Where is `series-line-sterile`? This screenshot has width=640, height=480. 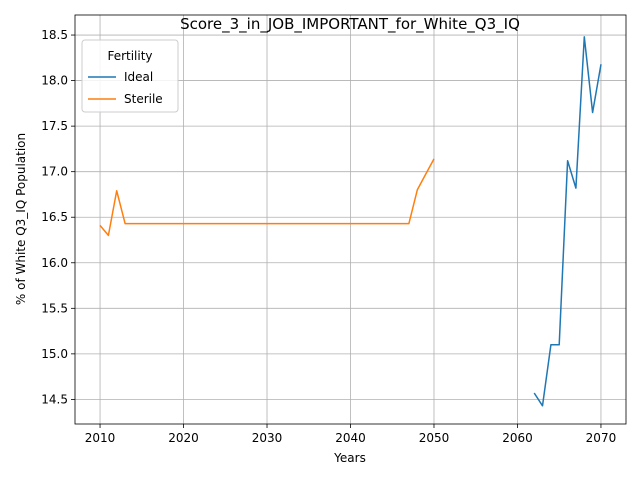 series-line-sterile is located at coordinates (267, 197).